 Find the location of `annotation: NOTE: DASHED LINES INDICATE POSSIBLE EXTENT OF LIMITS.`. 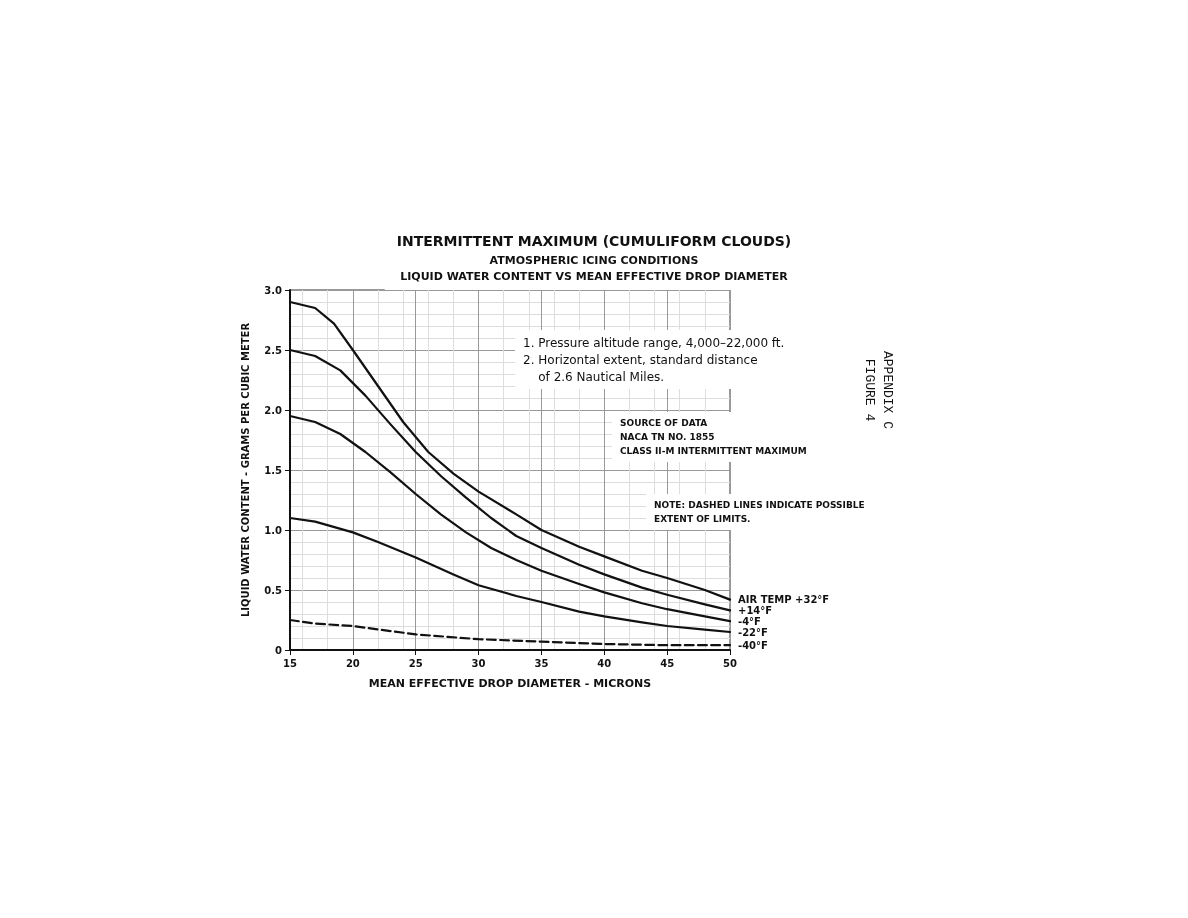

annotation: NOTE: DASHED LINES INDICATE POSSIBLE EXTENT OF LIMITS. is located at coordinates (759, 512).